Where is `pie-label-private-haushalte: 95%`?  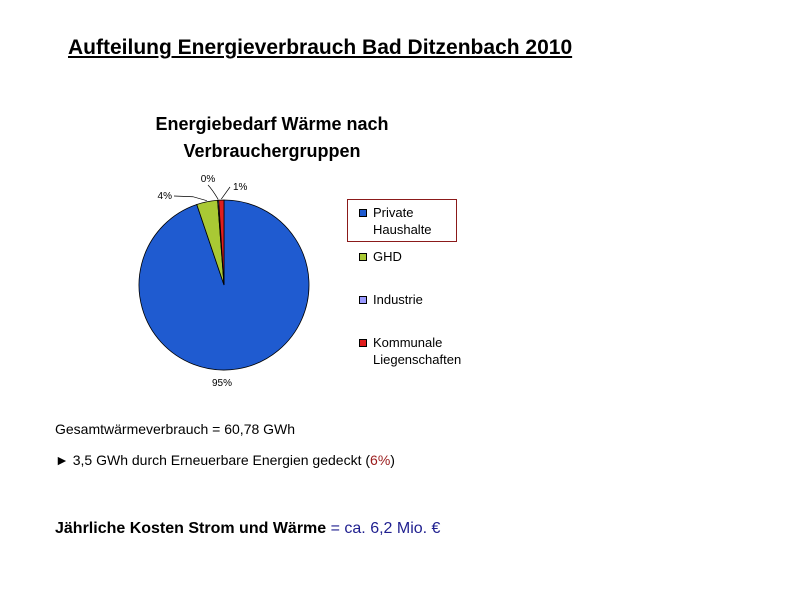
pie-label-private-haushalte: 95% is located at coordinates (222, 383).